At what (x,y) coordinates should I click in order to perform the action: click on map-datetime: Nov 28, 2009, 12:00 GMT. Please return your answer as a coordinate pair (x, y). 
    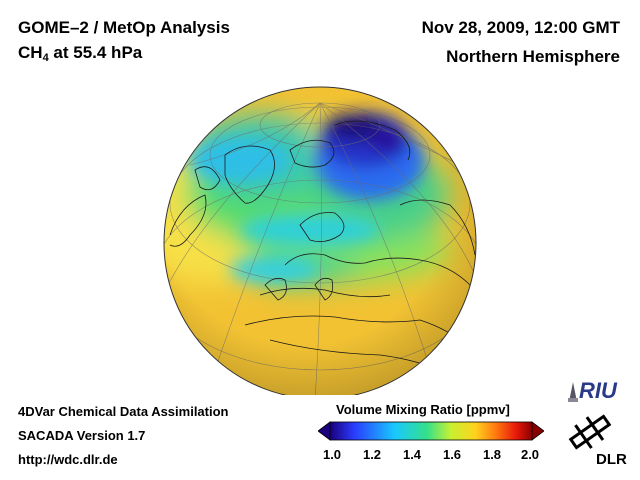
    Looking at the image, I should click on (520, 27).